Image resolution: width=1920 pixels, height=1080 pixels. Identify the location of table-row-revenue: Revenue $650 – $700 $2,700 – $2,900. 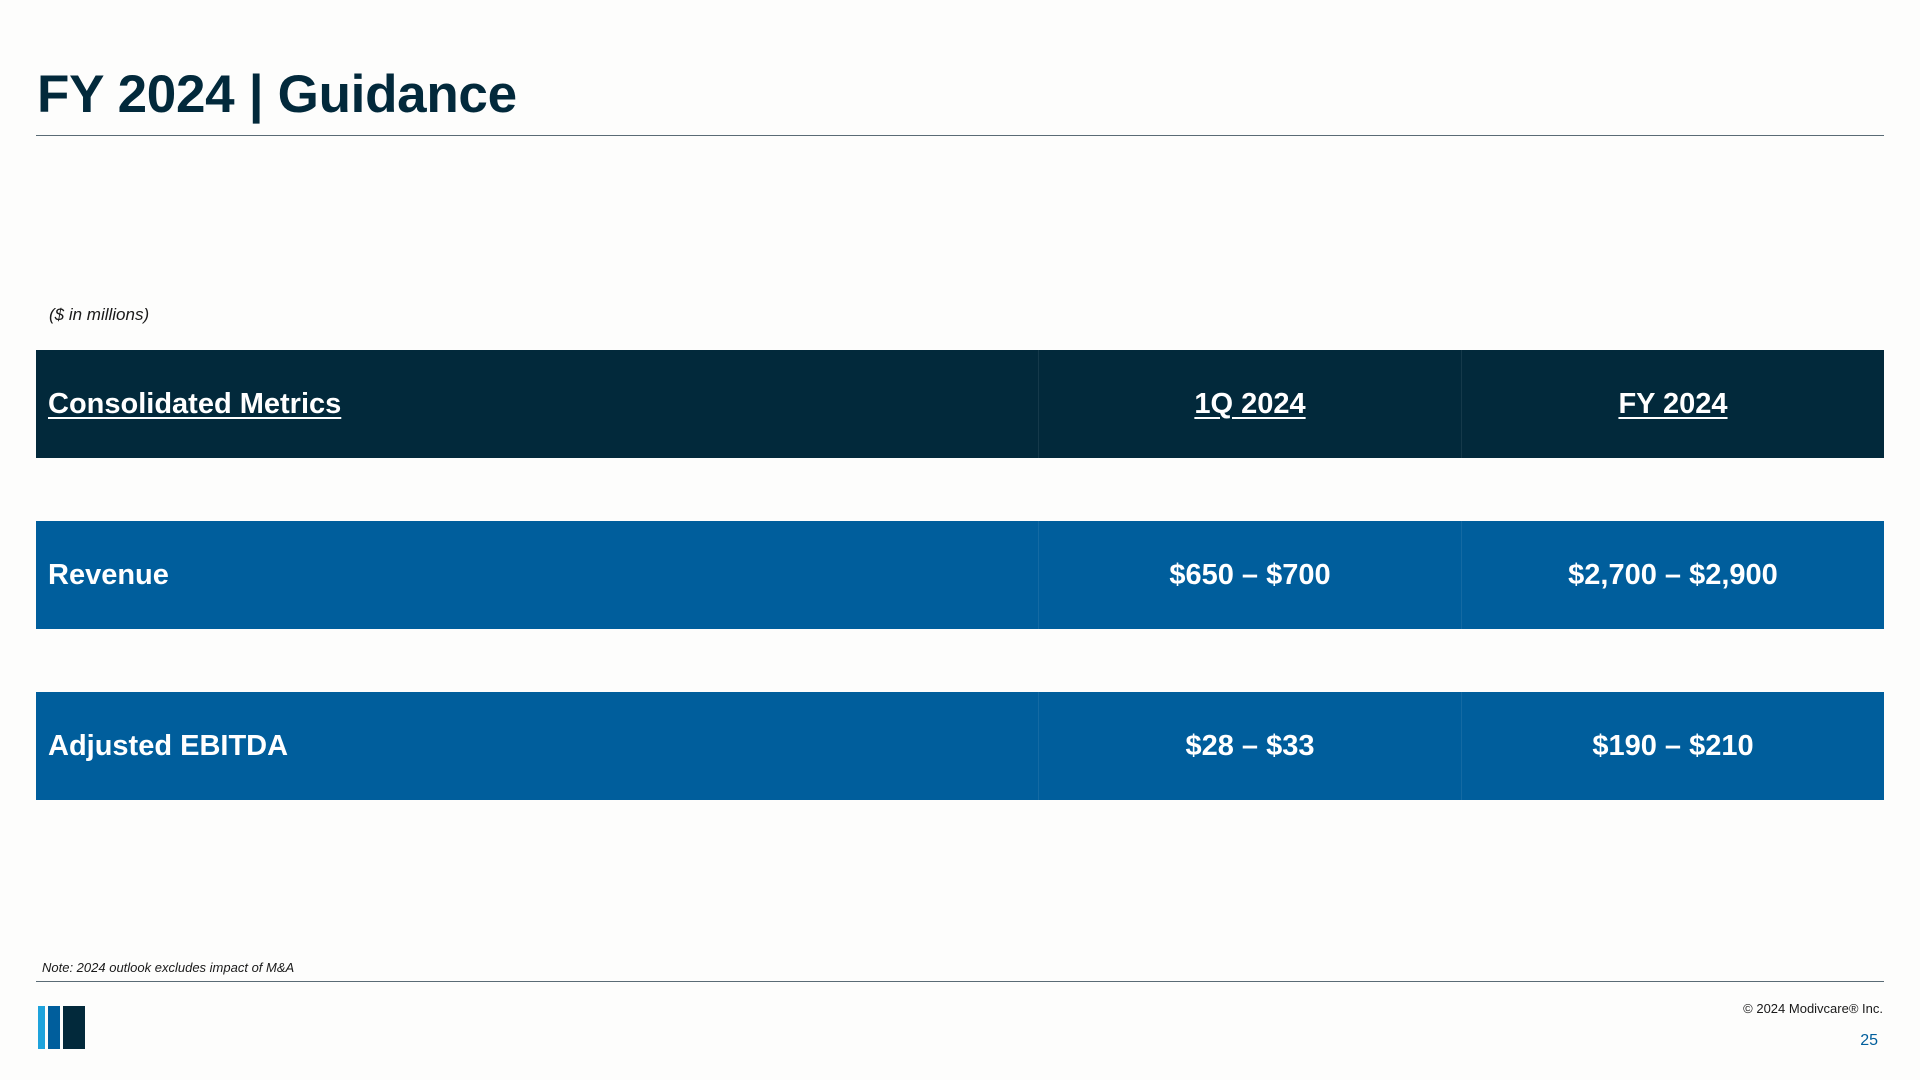
(960, 575).